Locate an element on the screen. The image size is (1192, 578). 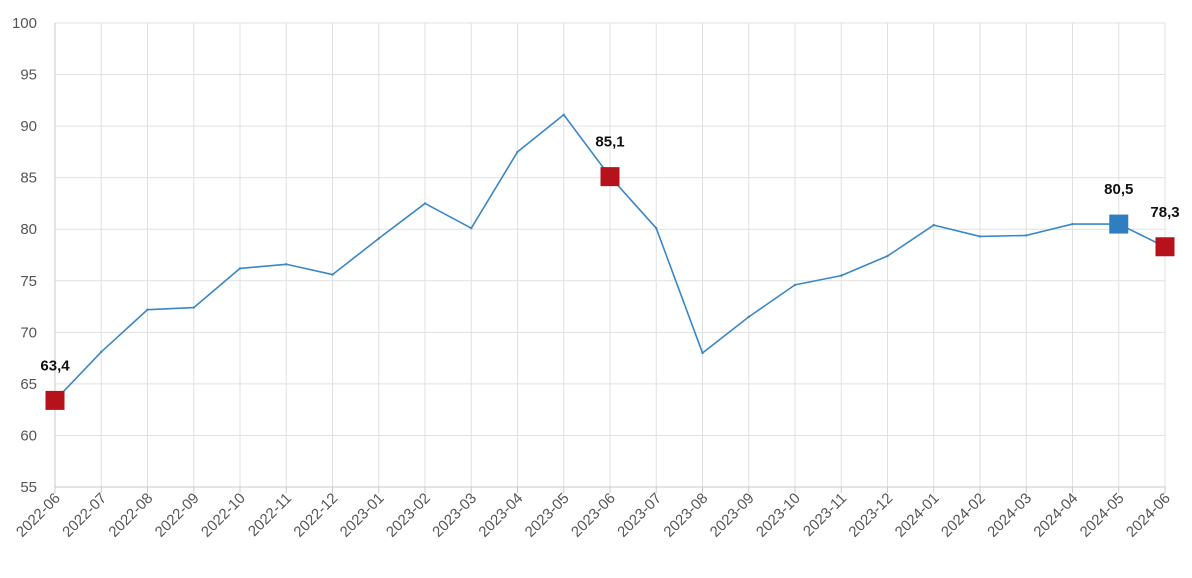
x-tick-label: 2023-06 is located at coordinates (593, 515).